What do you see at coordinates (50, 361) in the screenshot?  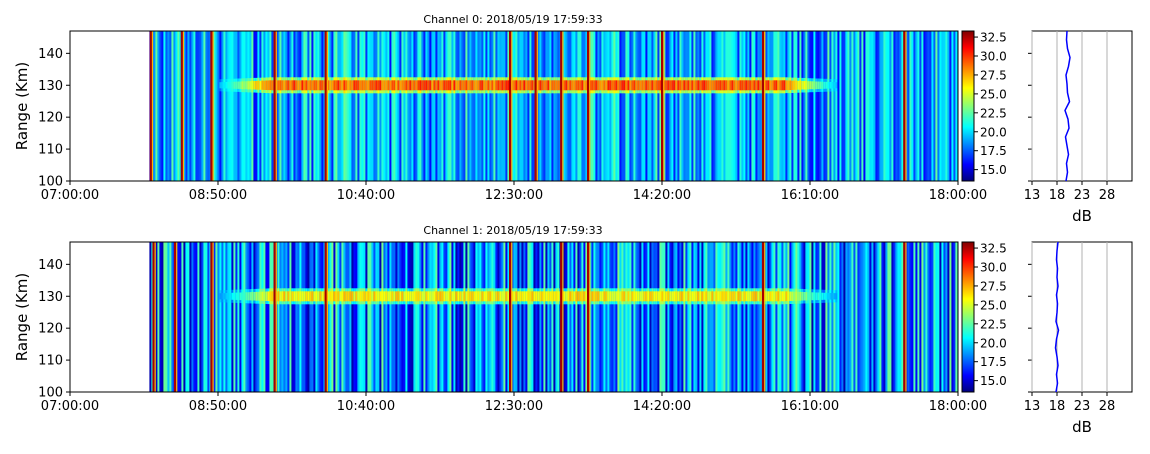 I see `y-tick-label: 110` at bounding box center [50, 361].